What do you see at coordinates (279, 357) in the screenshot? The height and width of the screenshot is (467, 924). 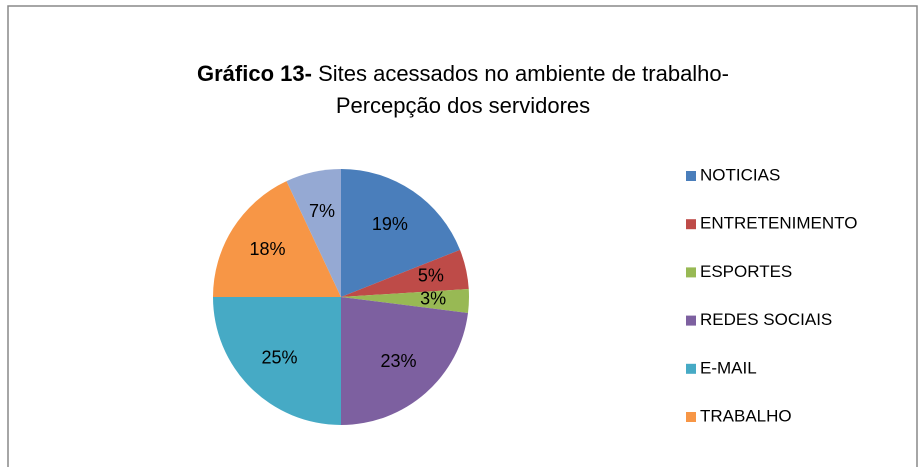 I see `data-label: 25%` at bounding box center [279, 357].